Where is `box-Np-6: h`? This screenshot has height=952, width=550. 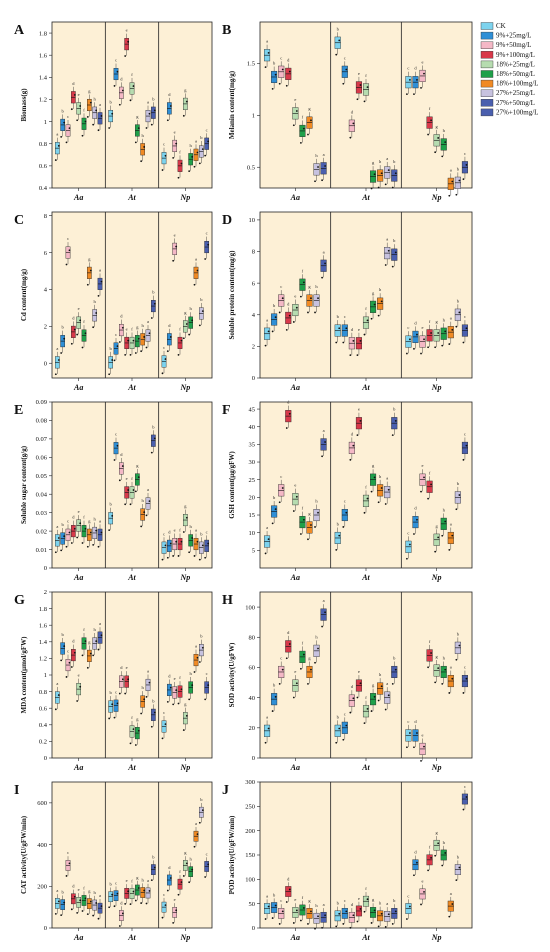 box-Np-6: h is located at coordinates (191, 321).